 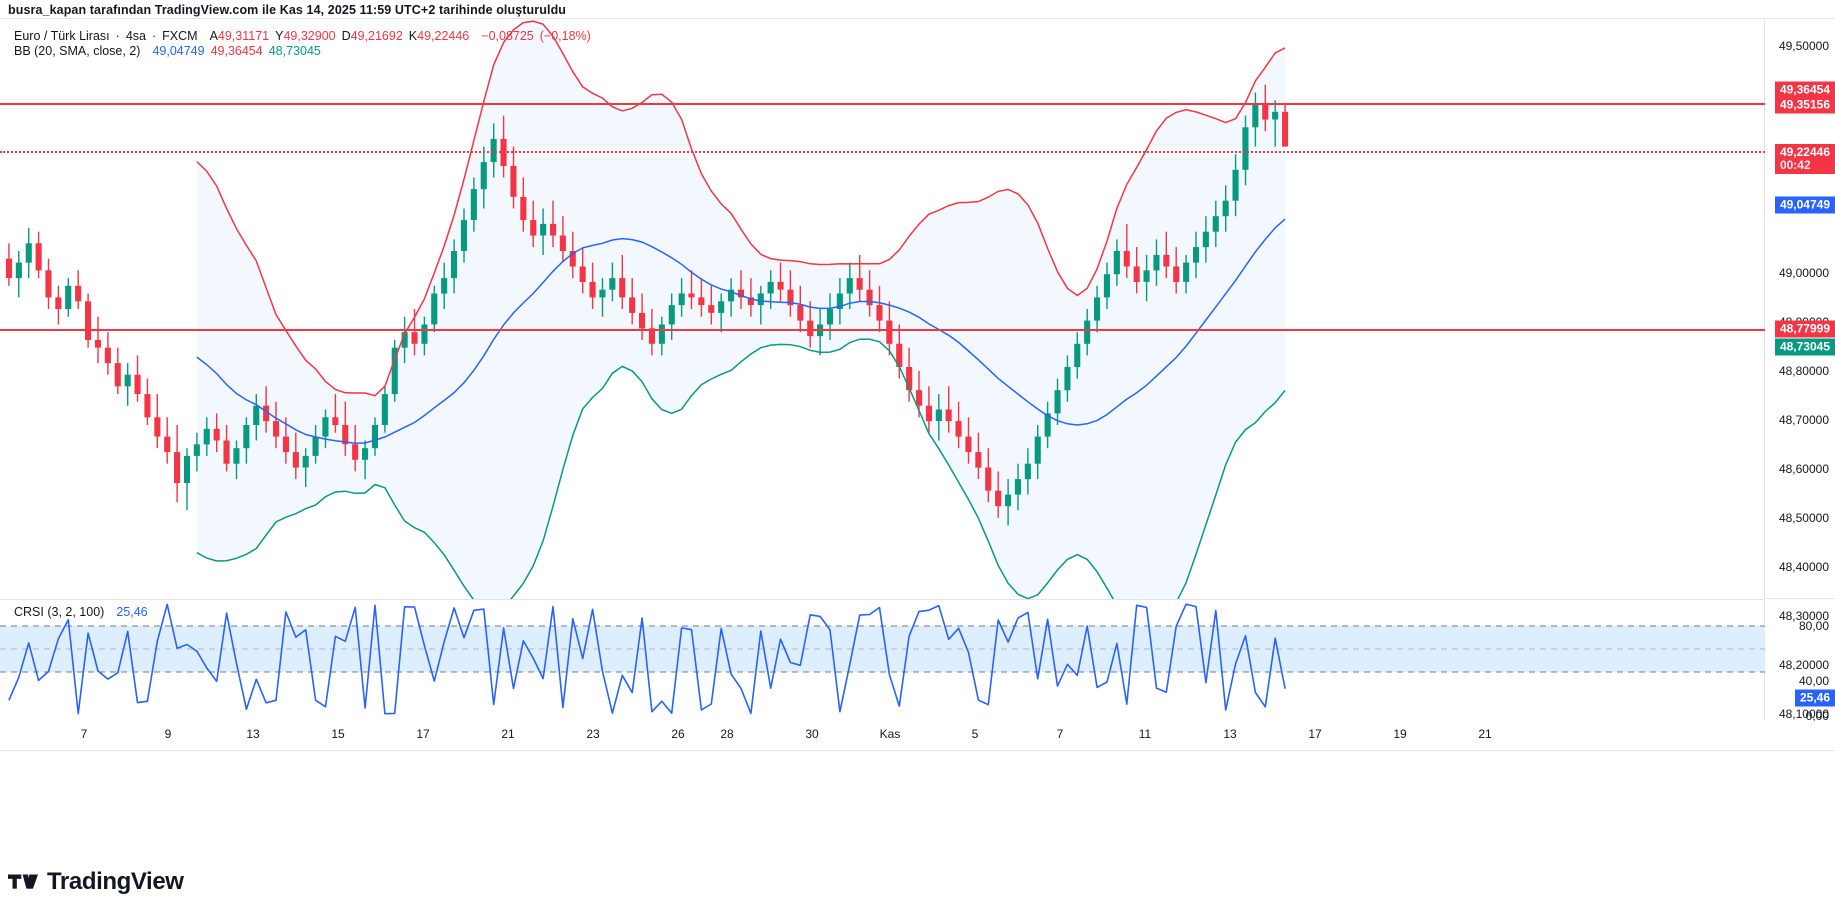 I want to click on time-axis: 7 9 13 15 17 21 23 26 28 30 Kas 5 7 11 13 17 19 21, so click(x=917, y=736).